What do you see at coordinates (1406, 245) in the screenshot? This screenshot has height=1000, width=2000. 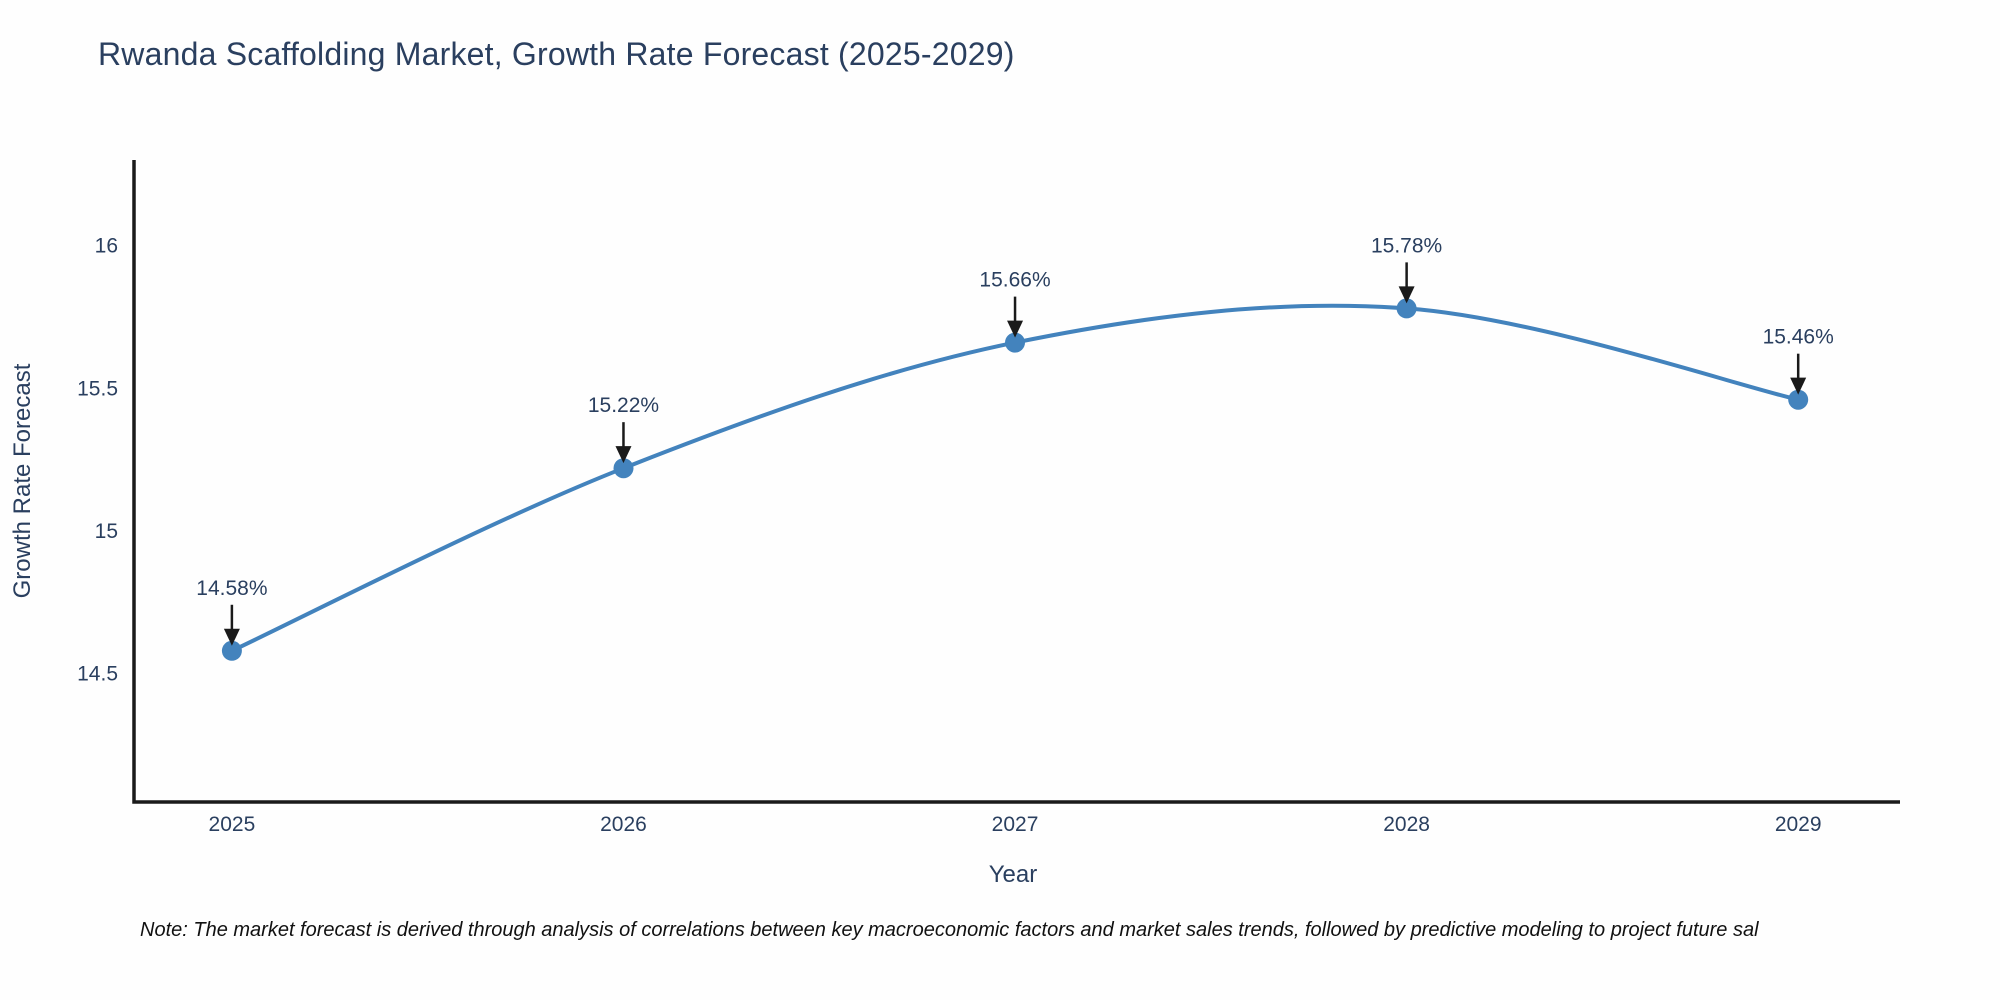 I see `annotation-label: 15.78%` at bounding box center [1406, 245].